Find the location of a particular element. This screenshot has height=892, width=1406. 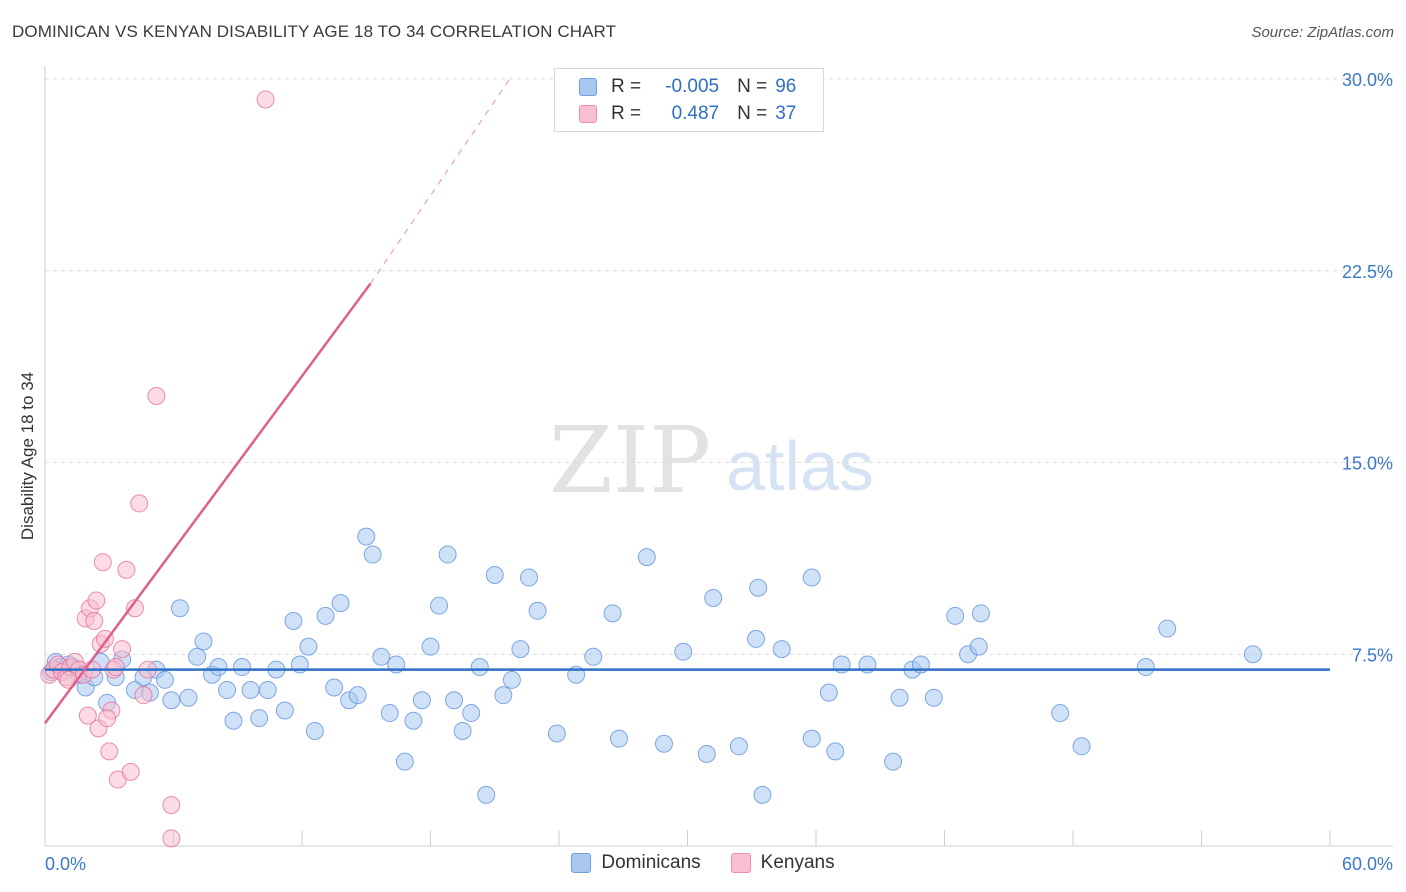

legend-n-label: N = is located at coordinates (752, 113).